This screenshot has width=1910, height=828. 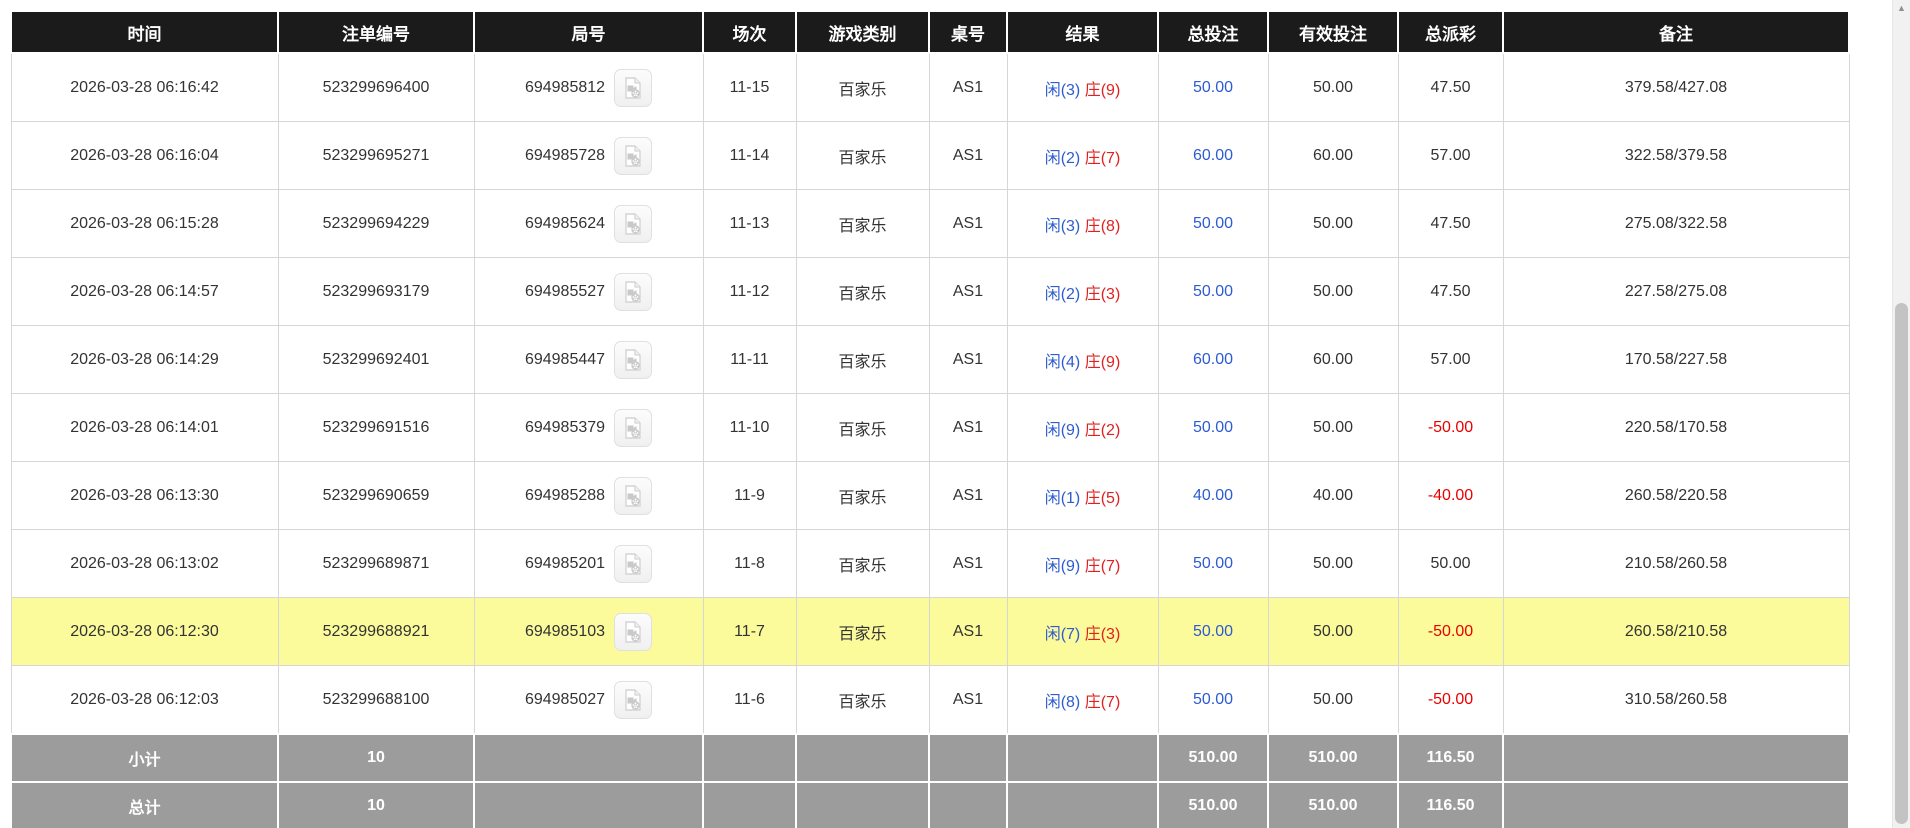 What do you see at coordinates (749, 758) in the screenshot?
I see `subtotal-row-empty-session` at bounding box center [749, 758].